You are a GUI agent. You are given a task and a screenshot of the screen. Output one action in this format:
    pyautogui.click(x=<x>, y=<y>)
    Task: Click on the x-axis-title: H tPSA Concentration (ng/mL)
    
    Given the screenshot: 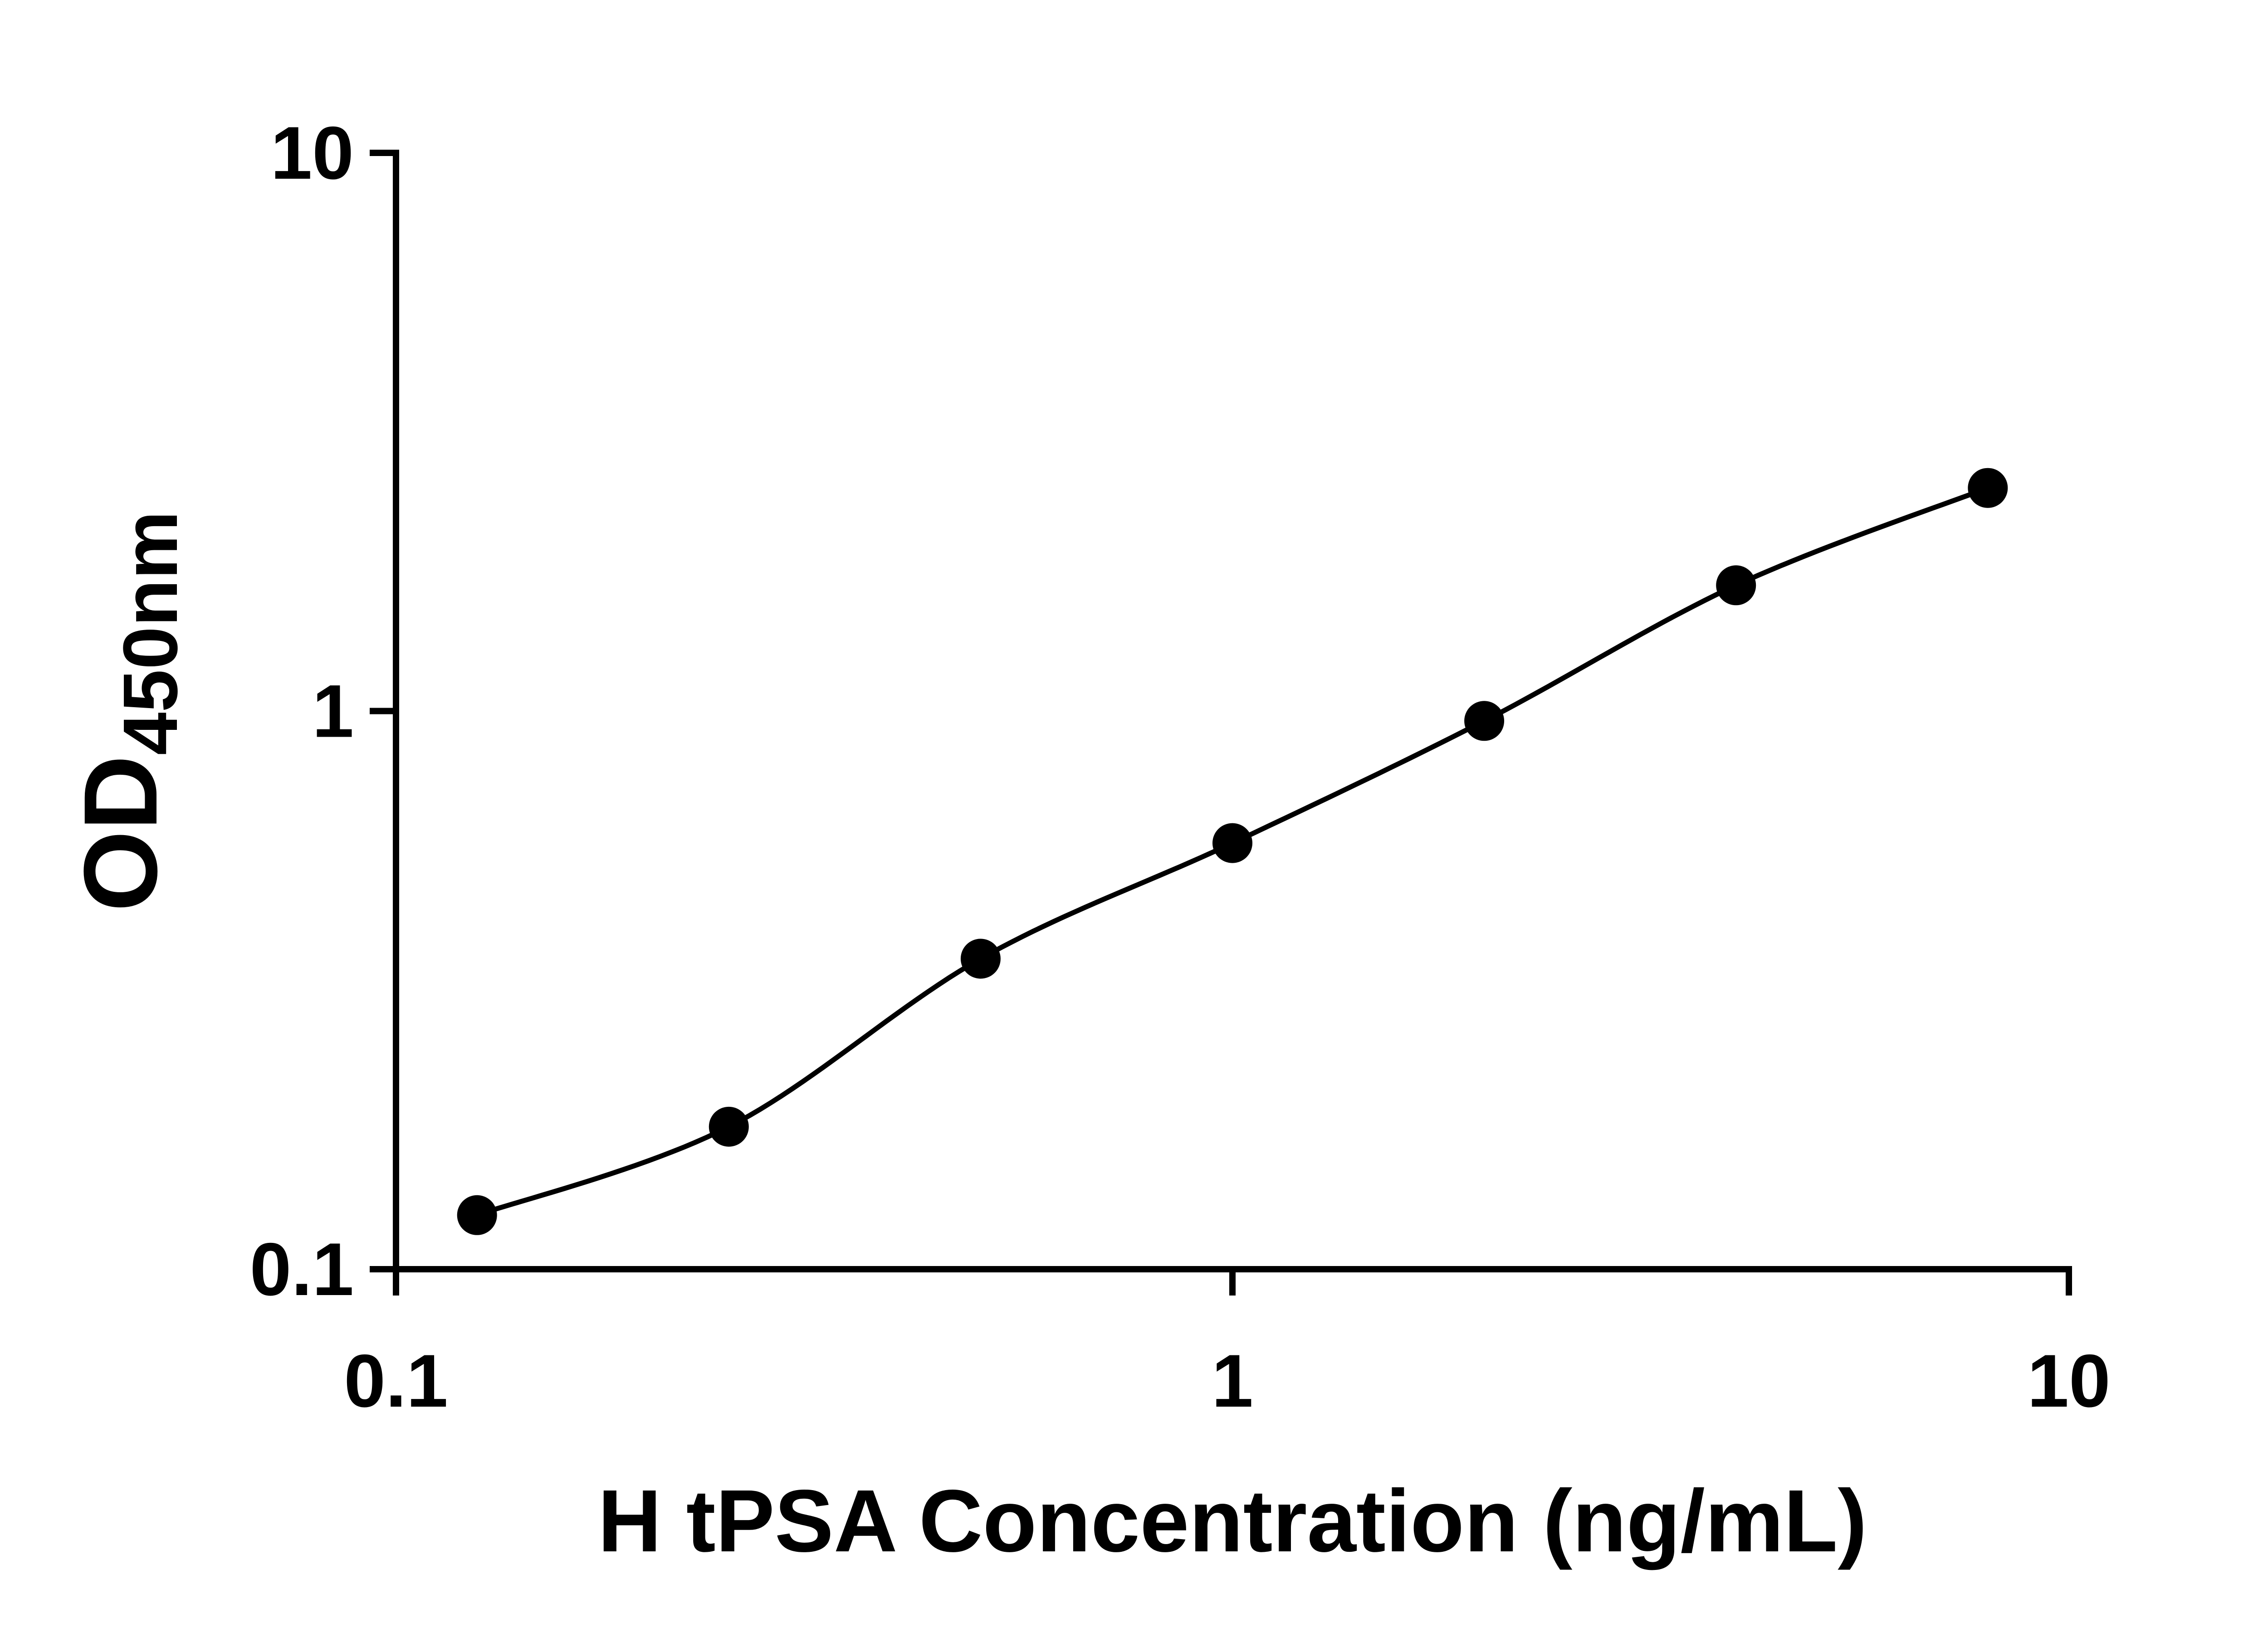 What is the action you would take?
    pyautogui.click(x=1232, y=1521)
    